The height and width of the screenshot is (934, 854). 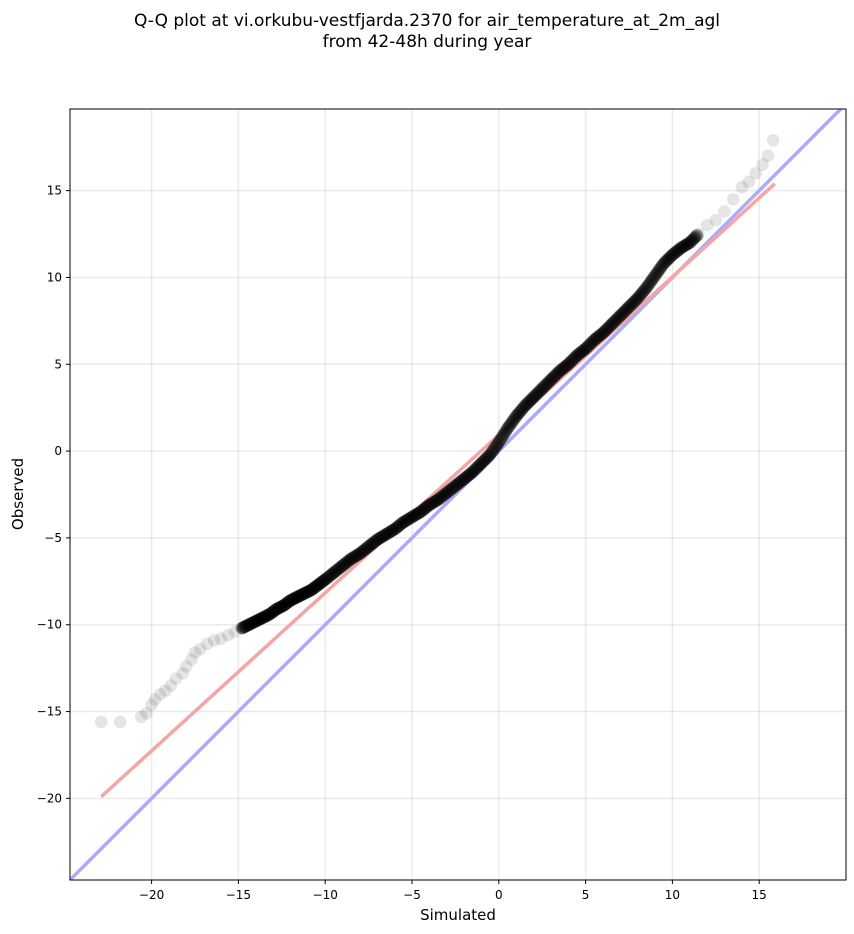 What do you see at coordinates (54, 277) in the screenshot?
I see `y-tick-label: 10` at bounding box center [54, 277].